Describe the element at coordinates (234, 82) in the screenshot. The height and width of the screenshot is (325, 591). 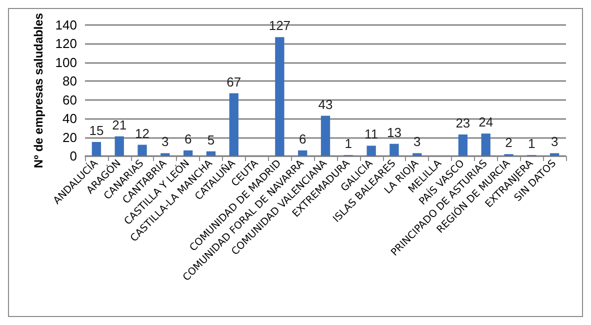
I see `data-label: 67` at that location.